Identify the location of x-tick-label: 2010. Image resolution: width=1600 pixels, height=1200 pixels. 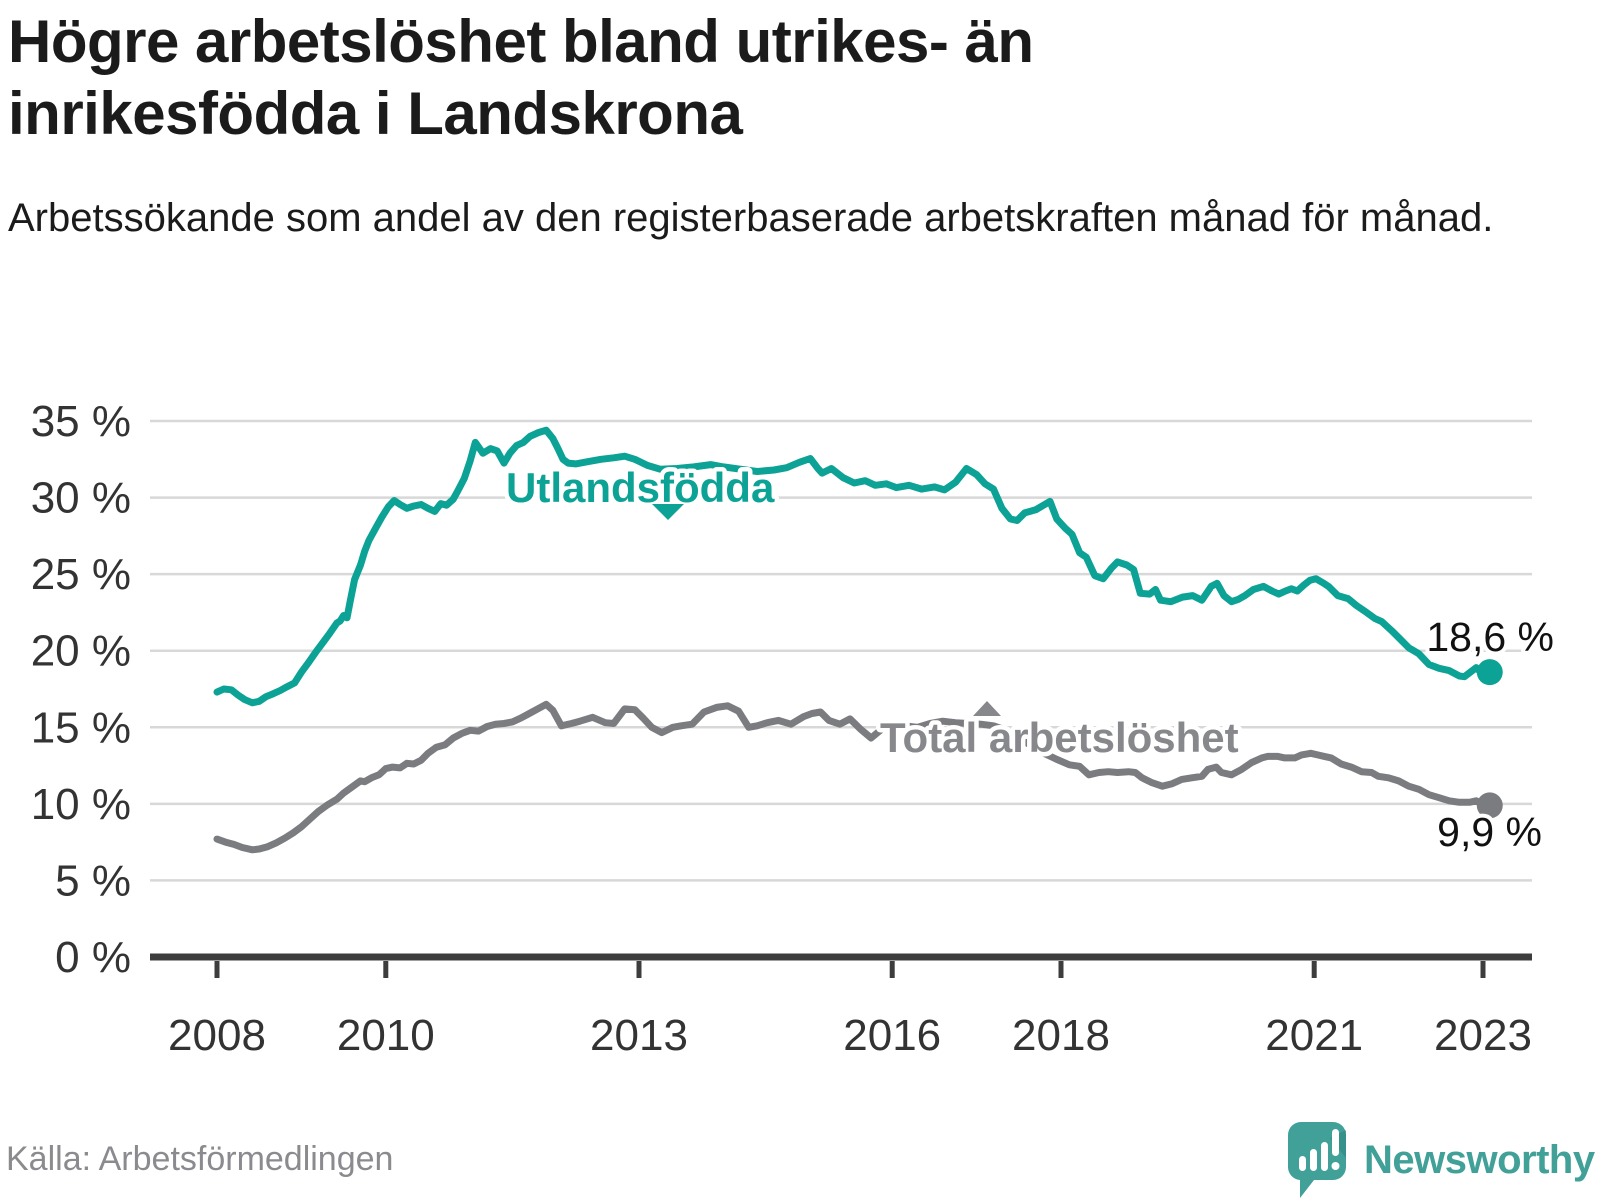
(386, 1035).